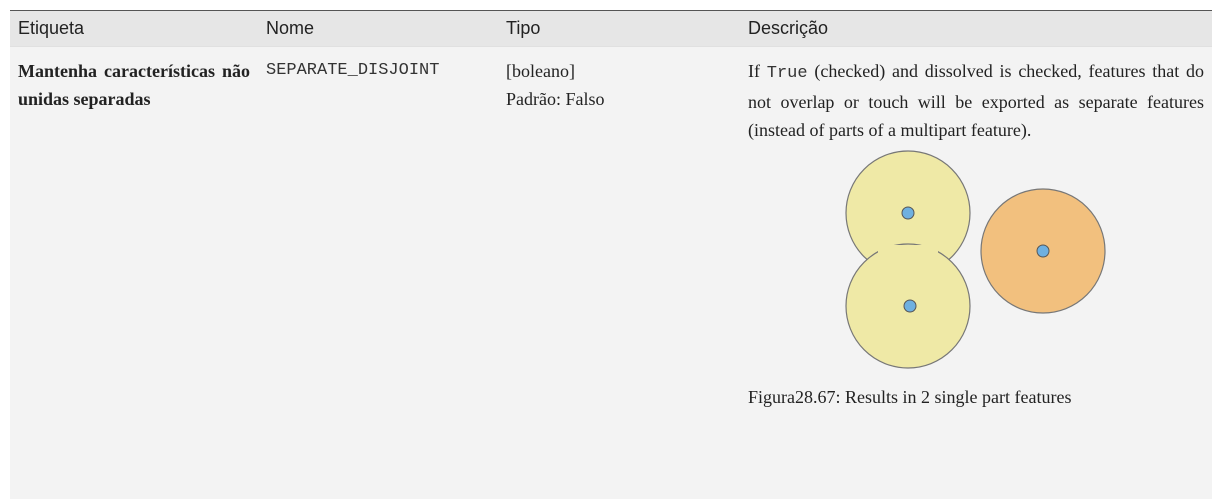 This screenshot has height=499, width=1212. I want to click on header-row: Etiqueta Nome Tipo Descrição, so click(611, 29).